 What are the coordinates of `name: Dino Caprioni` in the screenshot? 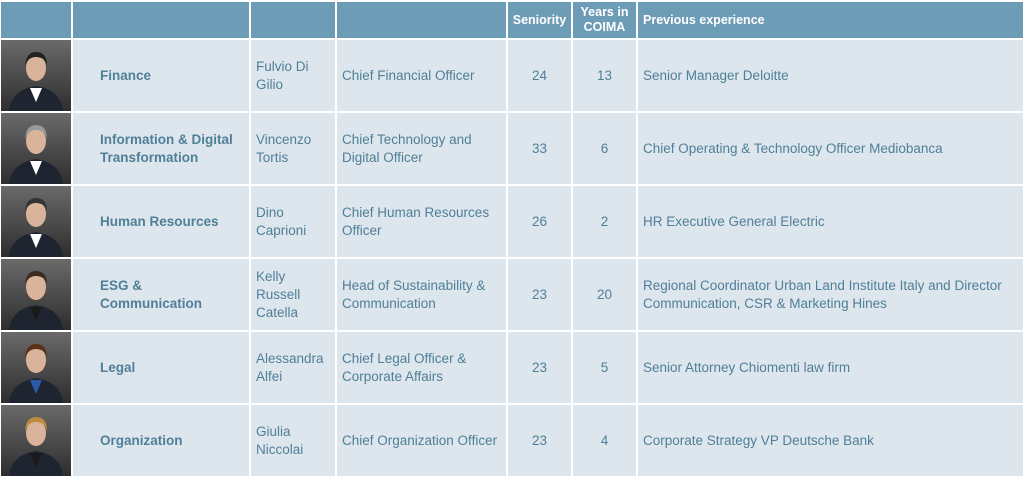 It's located at (293, 221).